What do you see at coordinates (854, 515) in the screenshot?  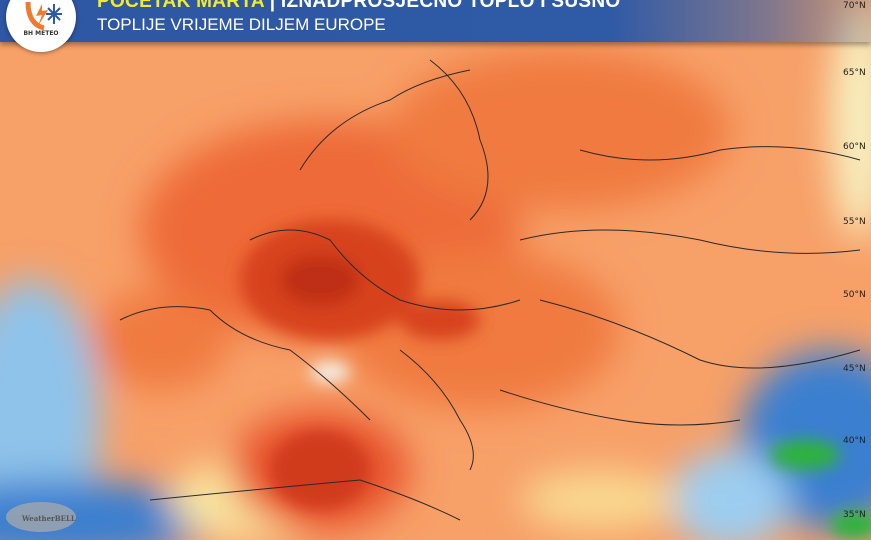 I see `latitude-label: 35°N` at bounding box center [854, 515].